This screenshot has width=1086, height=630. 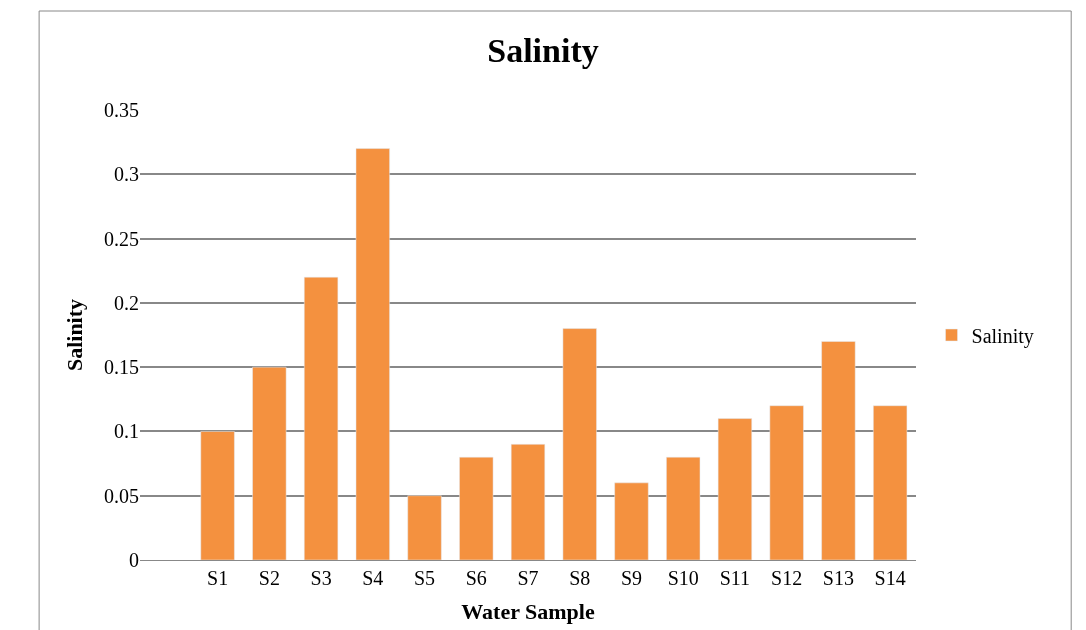 What do you see at coordinates (218, 578) in the screenshot?
I see `x-tick-label: S1` at bounding box center [218, 578].